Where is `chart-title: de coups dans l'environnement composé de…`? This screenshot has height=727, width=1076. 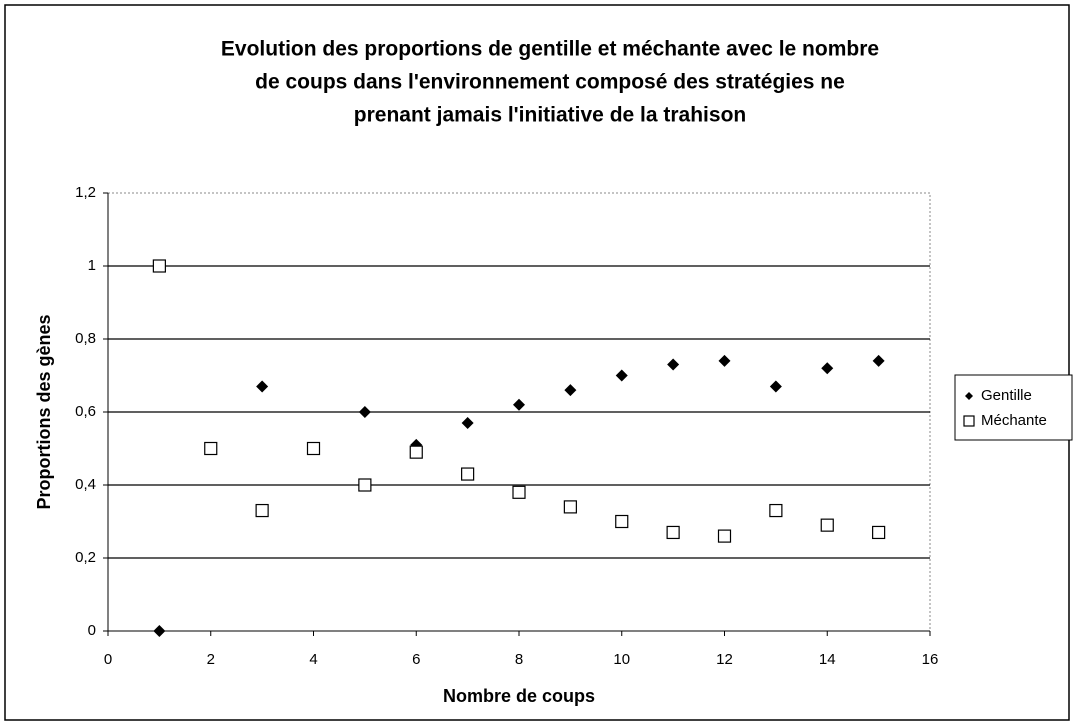
chart-title: de coups dans l'environnement composé de… is located at coordinates (550, 82).